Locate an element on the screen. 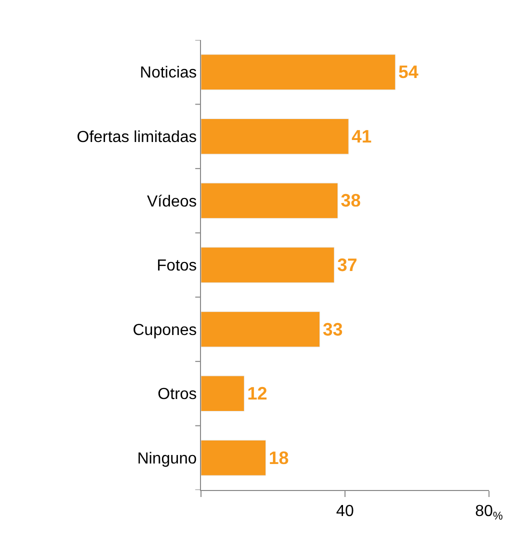  x-tick-label: 40 is located at coordinates (345, 511).